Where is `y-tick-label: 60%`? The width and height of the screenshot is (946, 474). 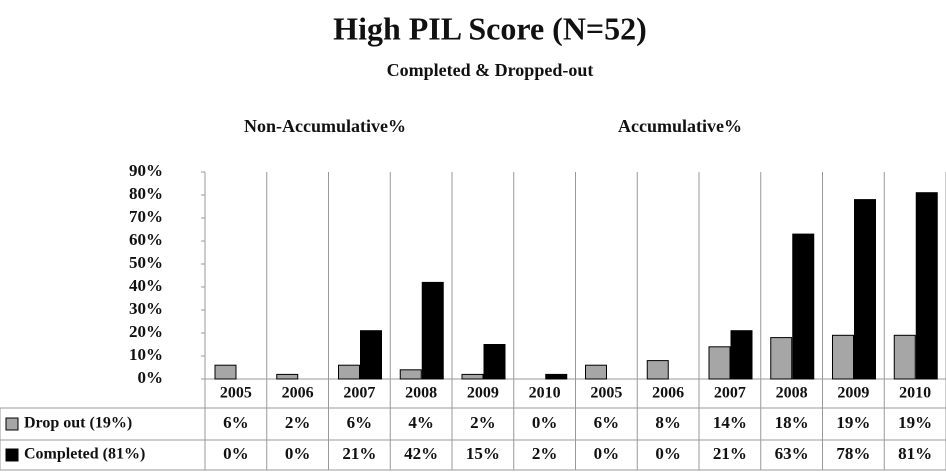 y-tick-label: 60% is located at coordinates (146, 239).